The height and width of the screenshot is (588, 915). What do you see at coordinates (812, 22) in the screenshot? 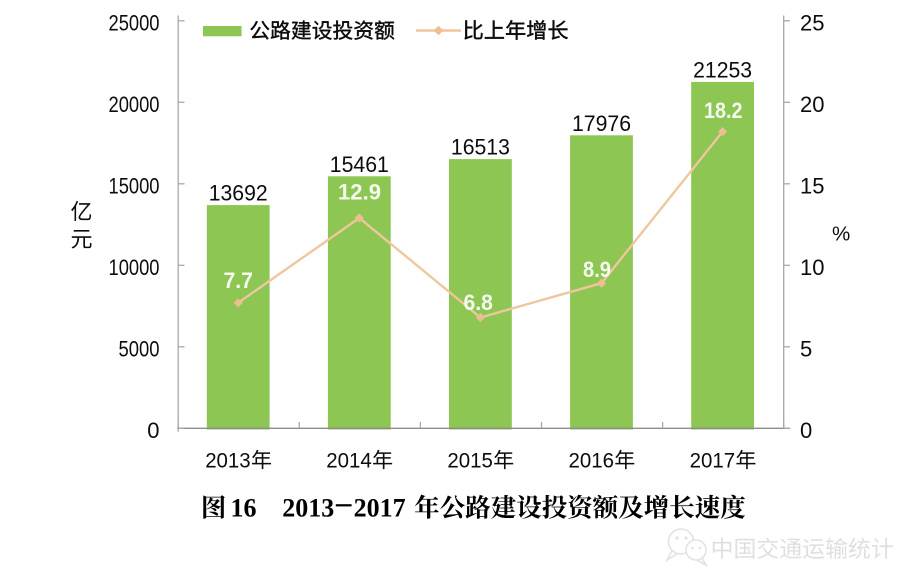
I see `svg-text: 25` at bounding box center [812, 22].